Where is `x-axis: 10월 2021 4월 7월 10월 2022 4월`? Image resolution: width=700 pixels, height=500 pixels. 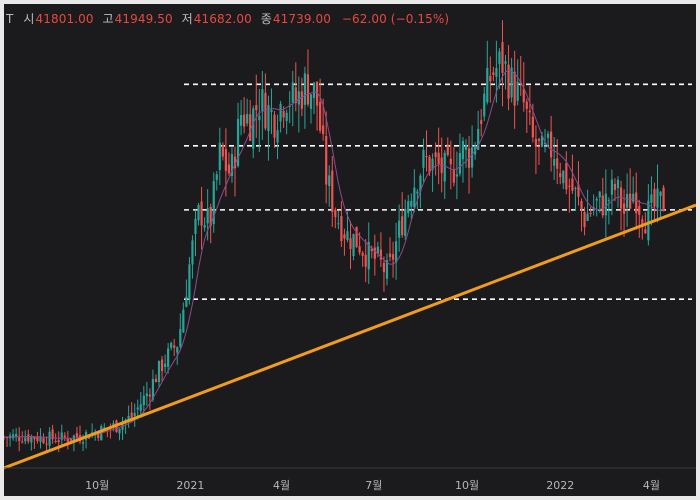 x-axis: 10월 2021 4월 7월 10월 2022 4월 is located at coordinates (350, 479).